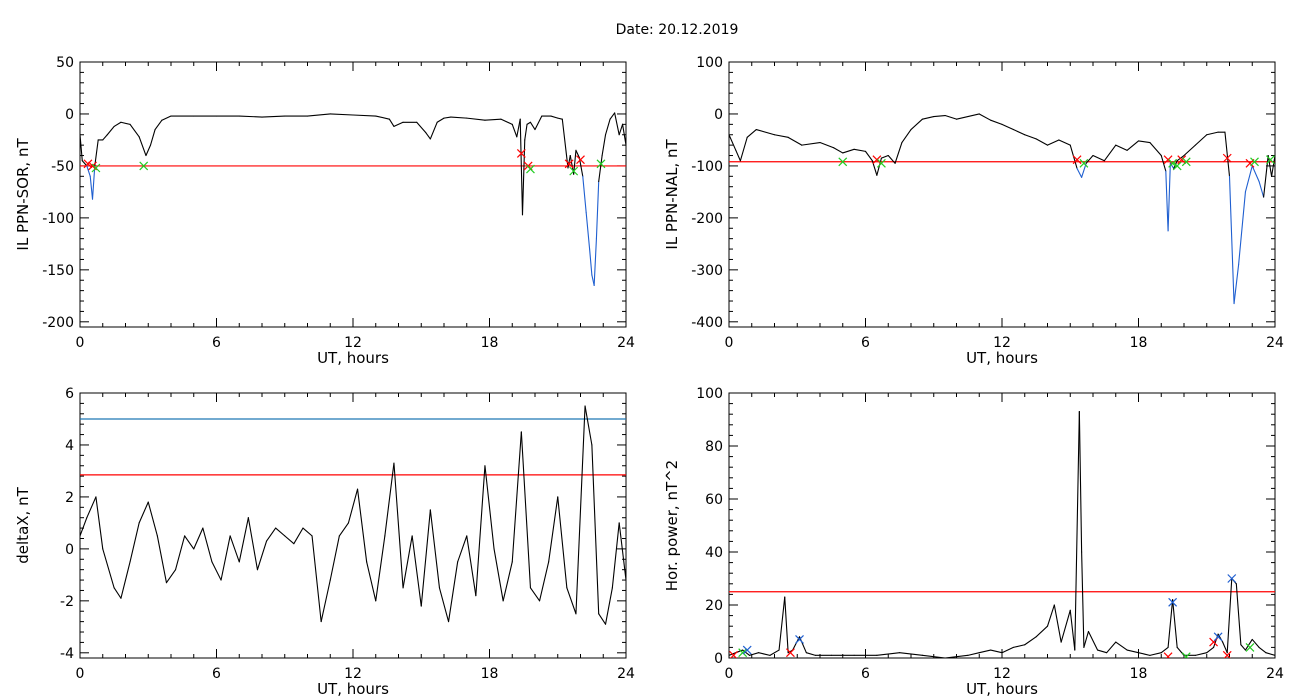 The width and height of the screenshot is (1300, 700). Describe the element at coordinates (718, 115) in the screenshot. I see `y-tick-label: 0` at that location.